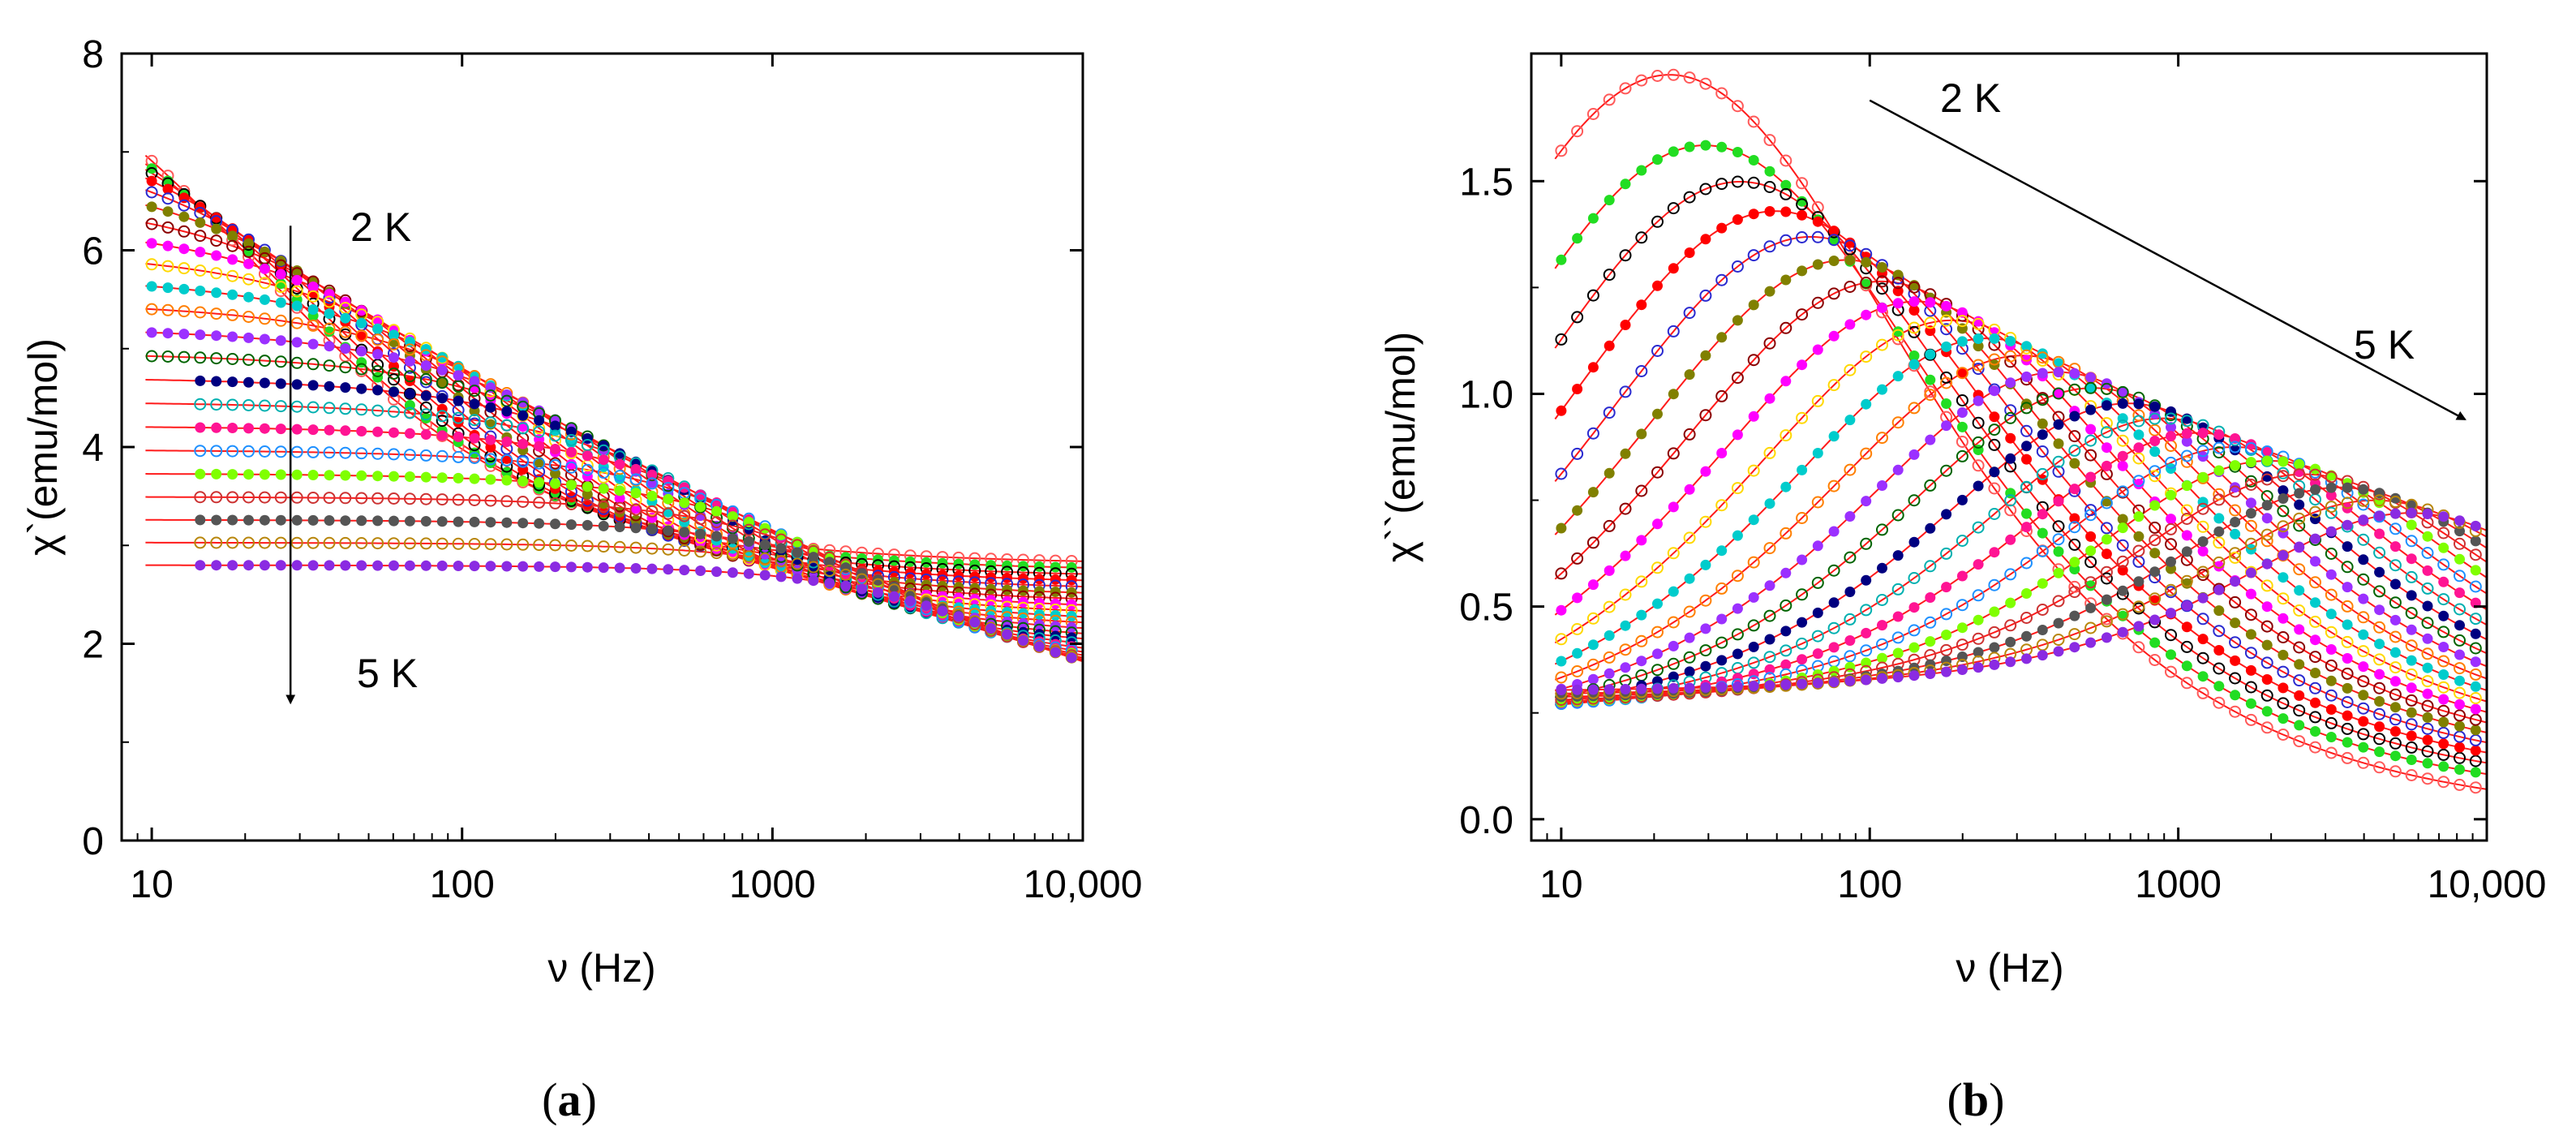  Describe the element at coordinates (93, 54) in the screenshot. I see `chart-a-ytick-label: 8` at that location.